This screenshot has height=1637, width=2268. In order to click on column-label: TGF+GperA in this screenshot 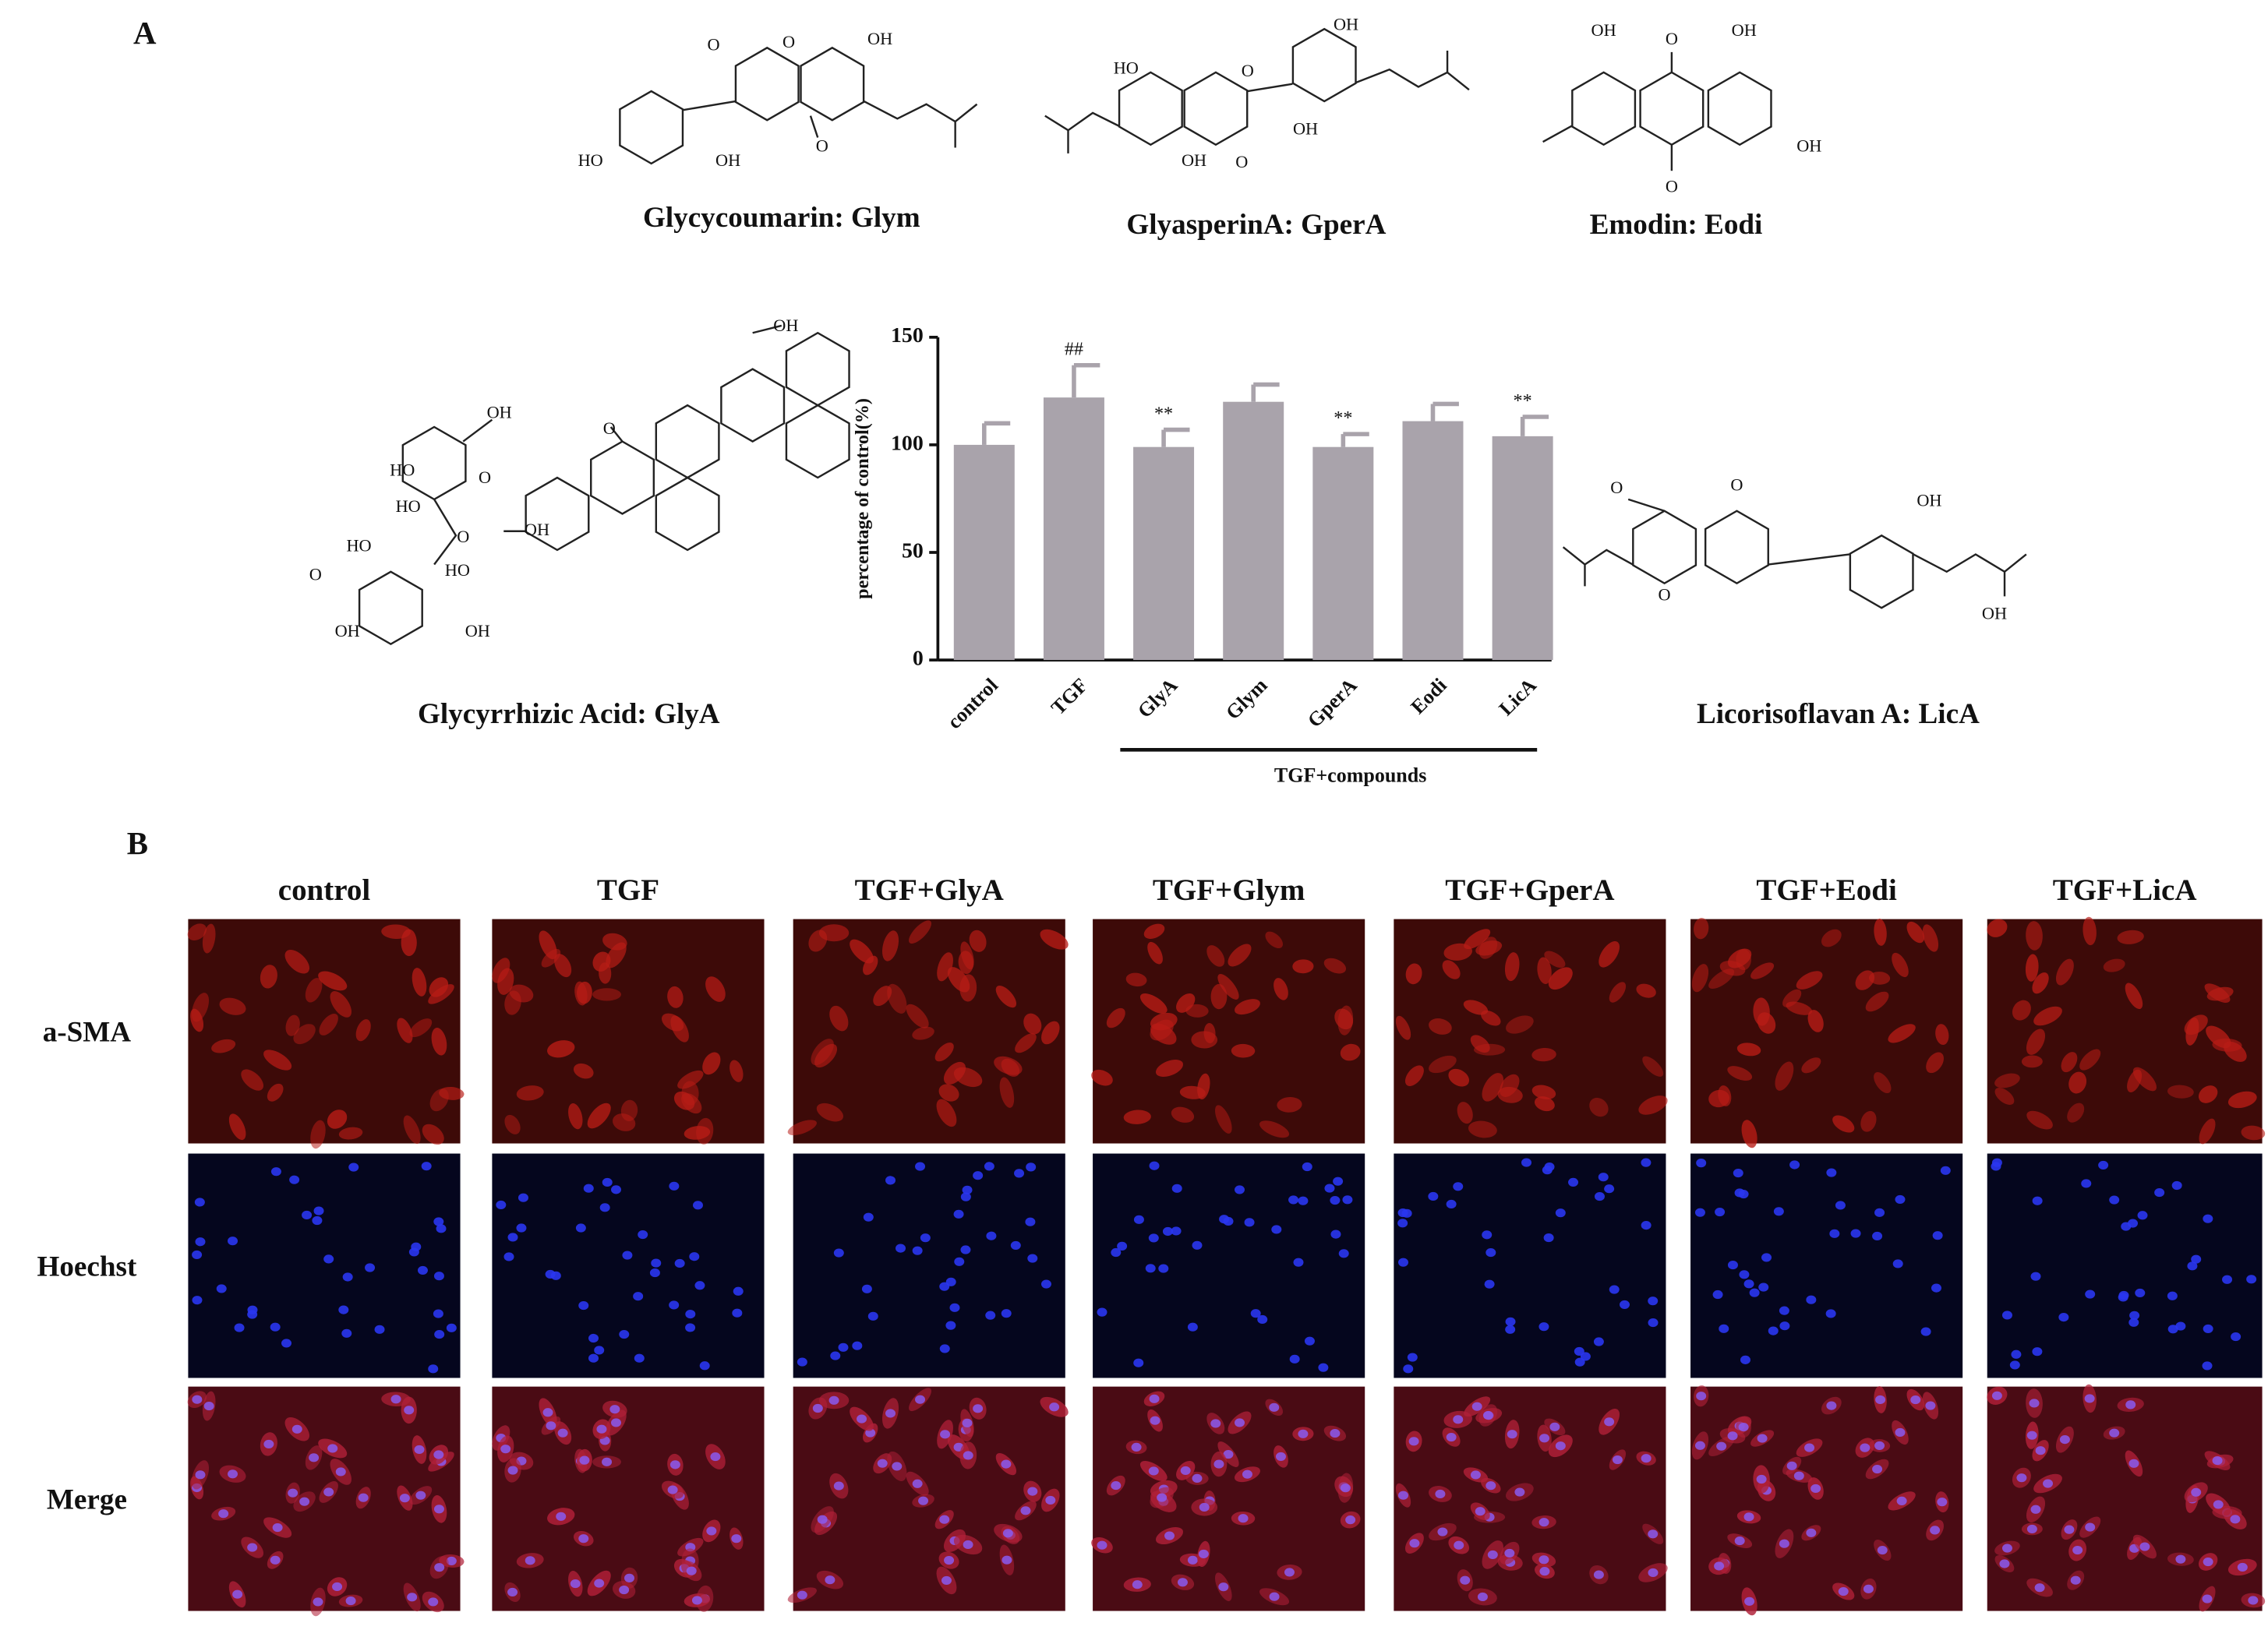, I will do `click(1529, 890)`.